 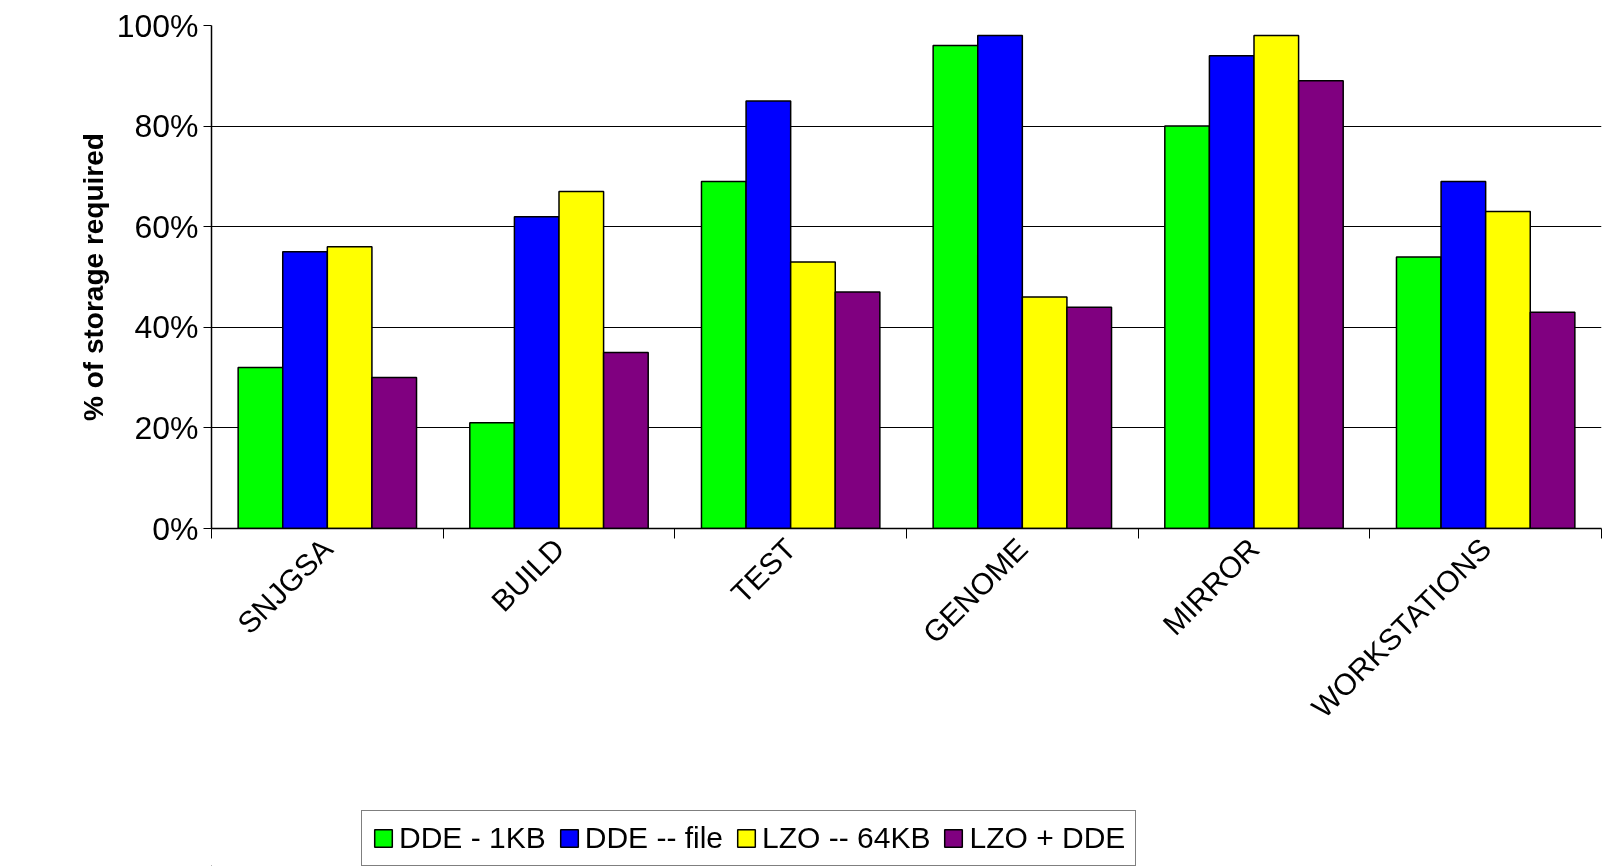 I want to click on legend-label: DDE -- file, so click(x=654, y=838).